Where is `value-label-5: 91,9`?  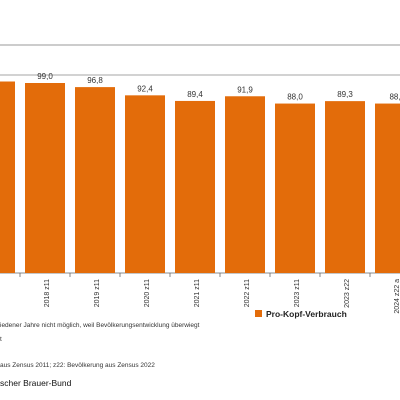
value-label-5: 91,9 is located at coordinates (245, 89).